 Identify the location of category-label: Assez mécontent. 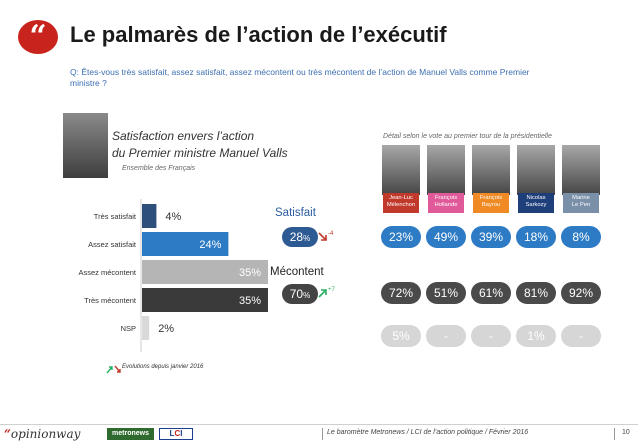
(107, 272).